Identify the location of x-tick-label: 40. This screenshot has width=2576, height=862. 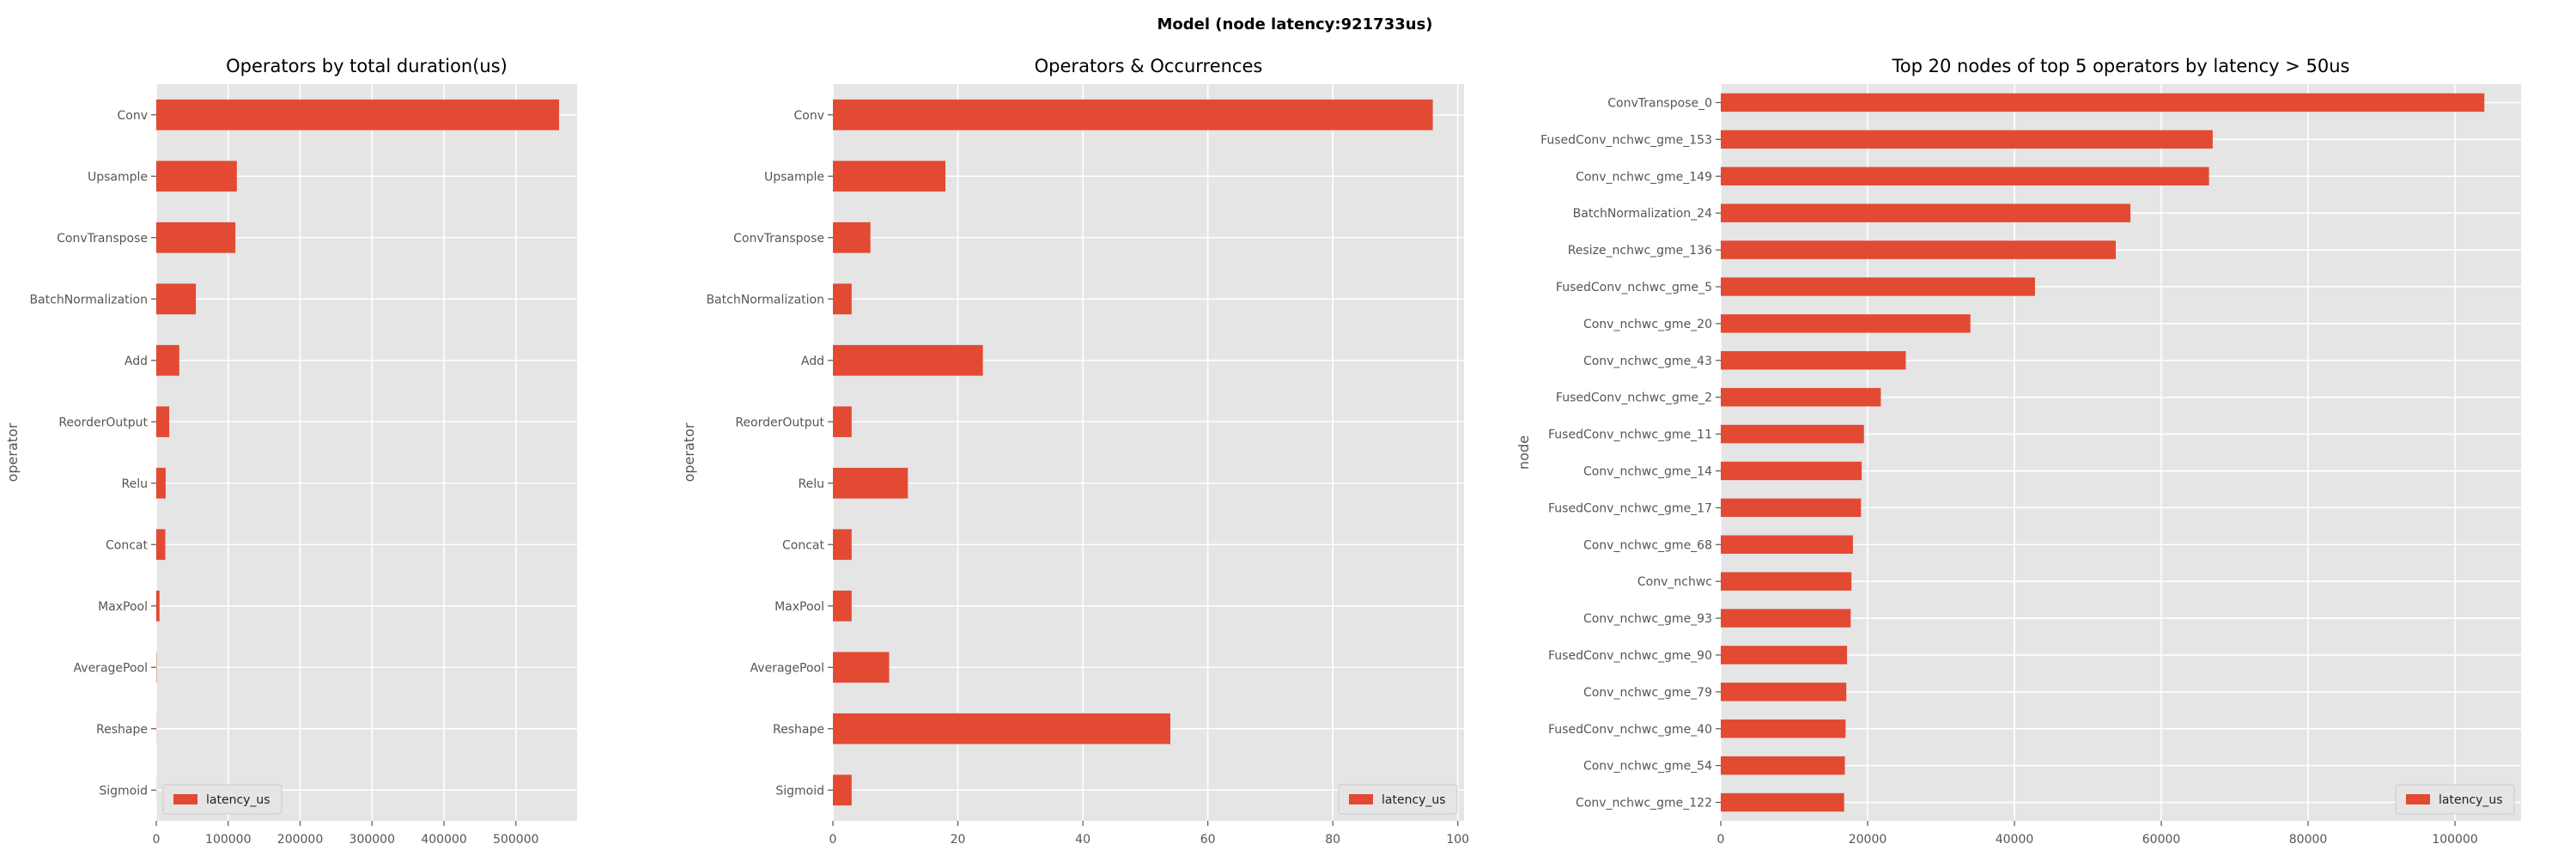
(1083, 840).